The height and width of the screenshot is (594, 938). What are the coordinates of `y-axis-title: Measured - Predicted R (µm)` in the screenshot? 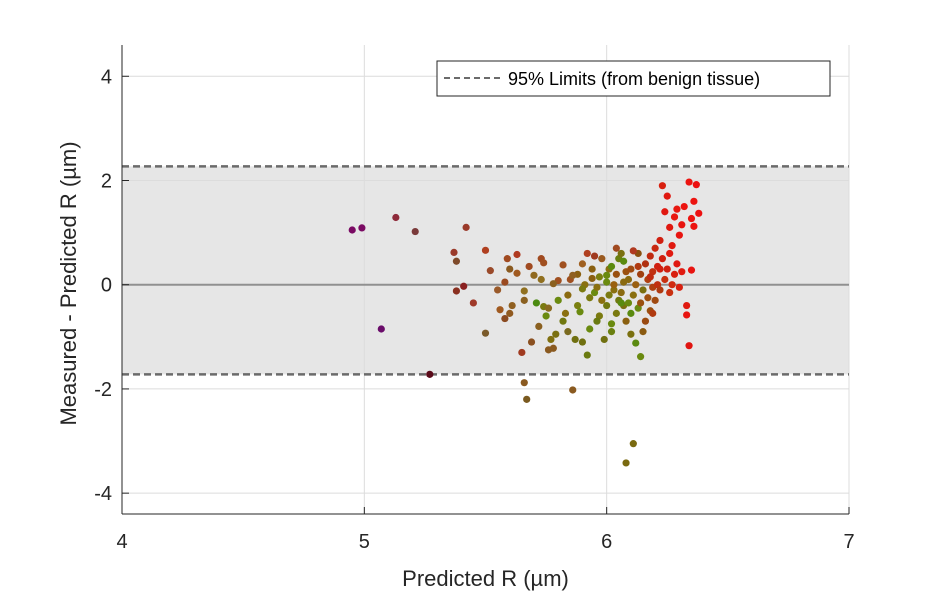 It's located at (68, 283).